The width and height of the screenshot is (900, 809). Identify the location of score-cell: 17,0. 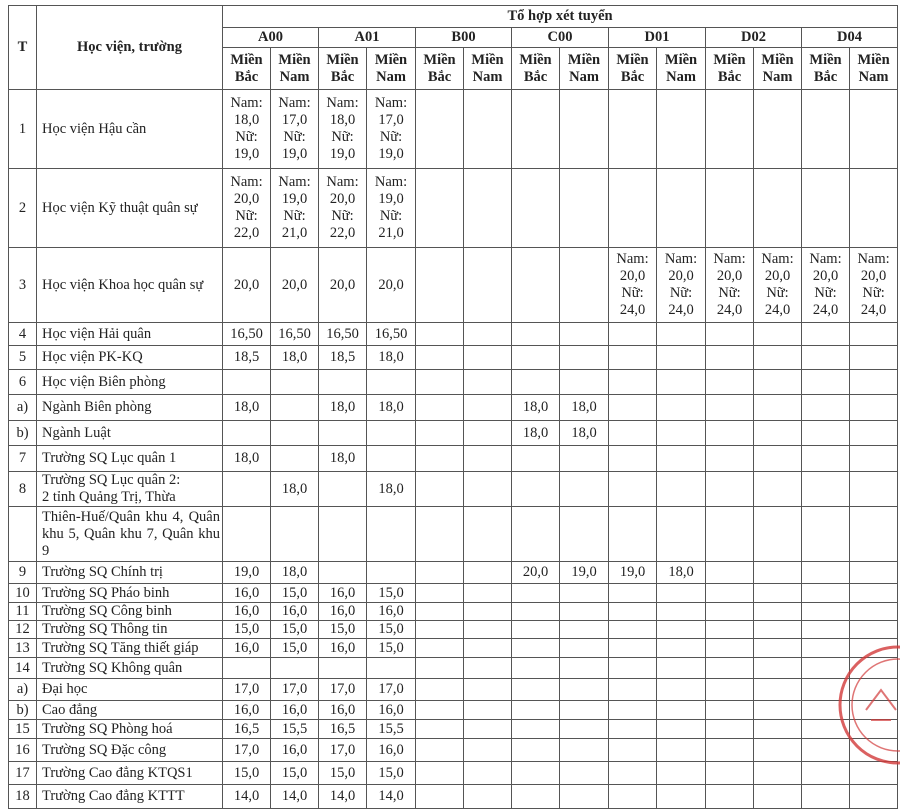
(246, 689).